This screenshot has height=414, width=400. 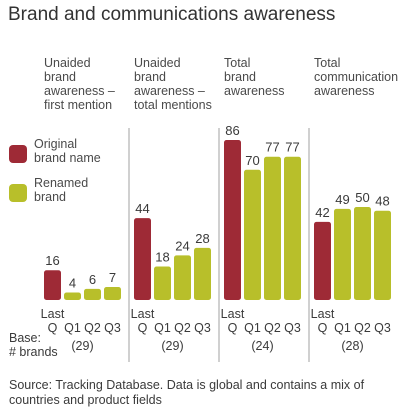 I want to click on base-count: (24), so click(x=262, y=346).